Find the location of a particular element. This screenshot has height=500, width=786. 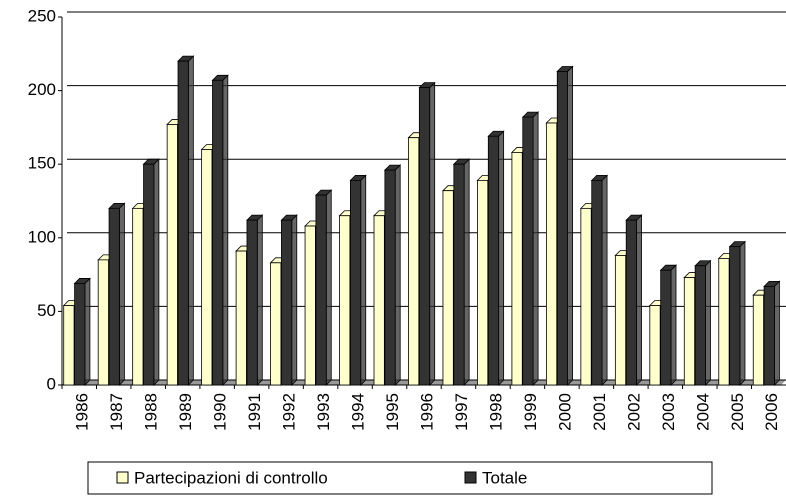

x-tick-label: 1996 is located at coordinates (426, 412).